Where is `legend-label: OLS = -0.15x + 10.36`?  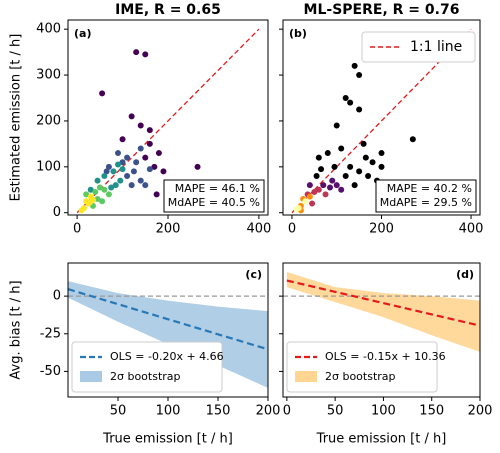 legend-label: OLS = -0.15x + 10.36 is located at coordinates (385, 356).